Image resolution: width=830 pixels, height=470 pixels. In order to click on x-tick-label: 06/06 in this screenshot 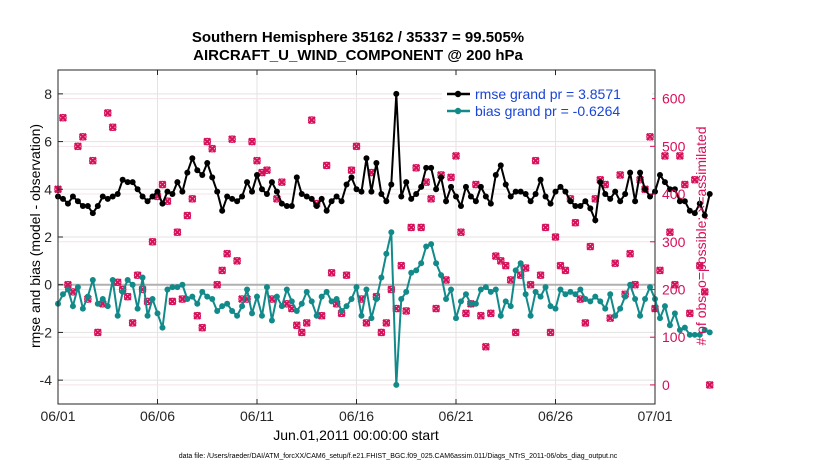, I will do `click(157, 416)`.